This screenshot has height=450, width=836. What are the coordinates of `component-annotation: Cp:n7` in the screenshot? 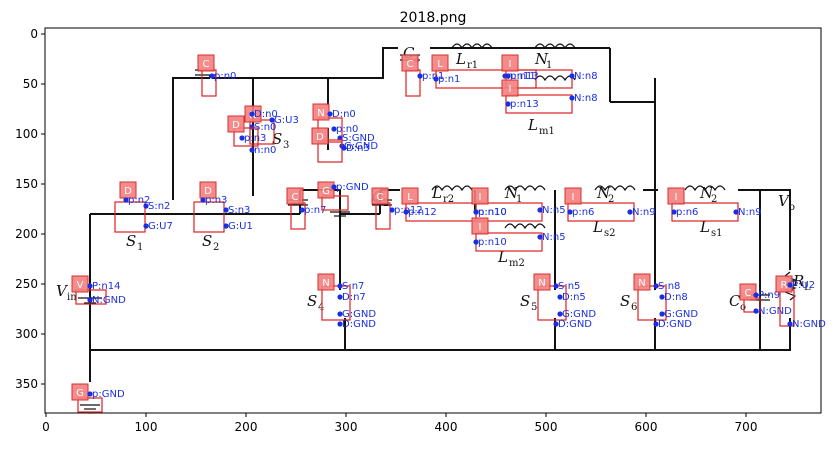 It's located at (306, 208).